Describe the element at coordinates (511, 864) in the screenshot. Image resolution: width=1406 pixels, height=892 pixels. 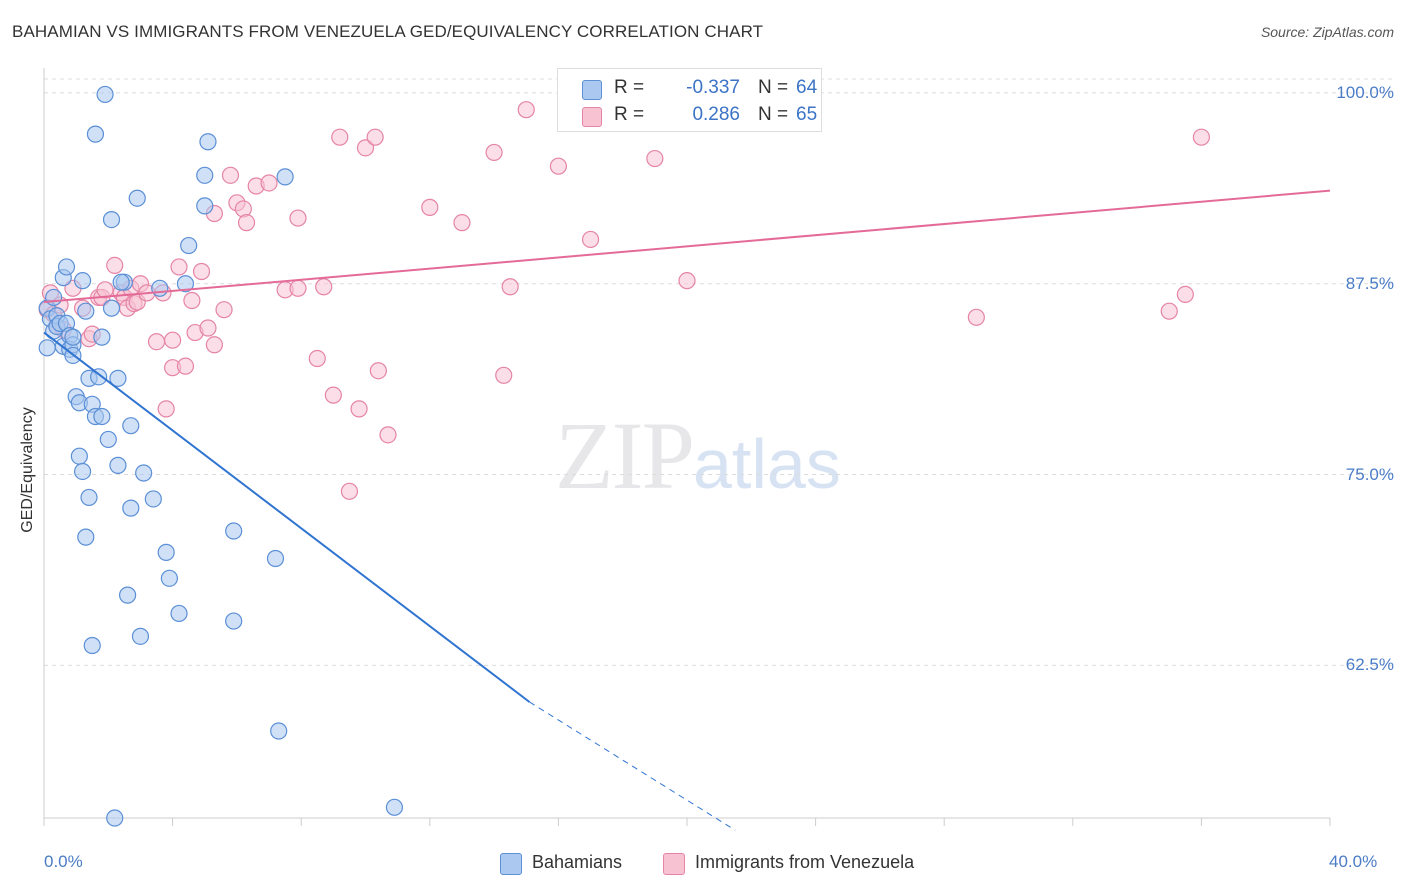
I see `legend-blue-swatch` at that location.